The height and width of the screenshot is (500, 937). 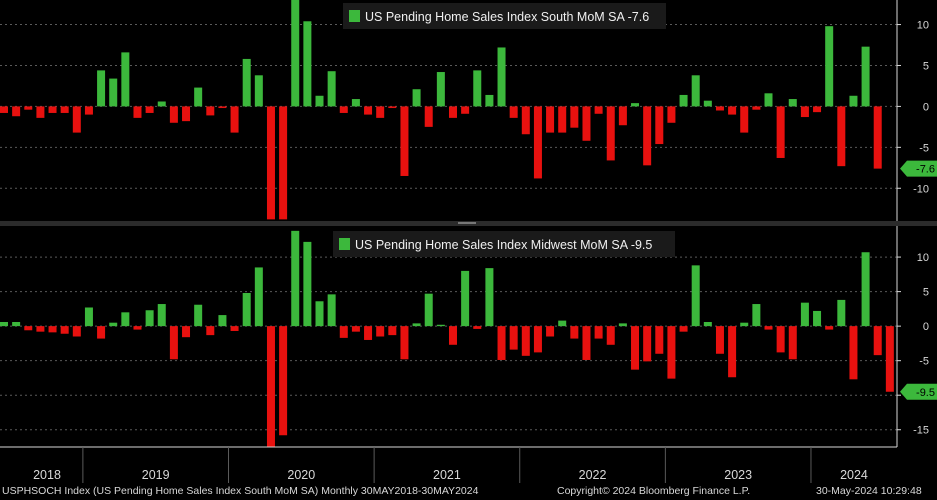 I want to click on x-tick-label: 2021, so click(x=447, y=475).